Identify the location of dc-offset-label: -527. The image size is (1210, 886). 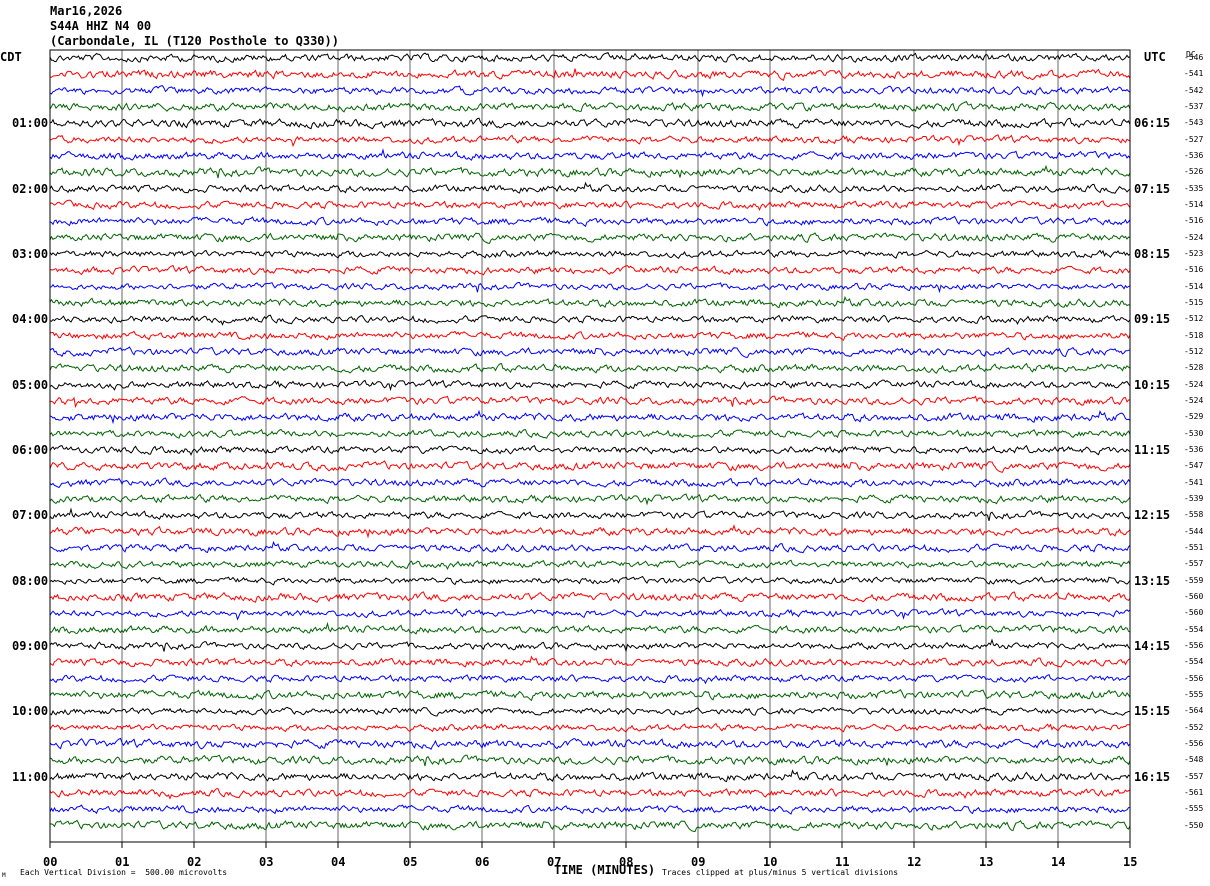
(1194, 139).